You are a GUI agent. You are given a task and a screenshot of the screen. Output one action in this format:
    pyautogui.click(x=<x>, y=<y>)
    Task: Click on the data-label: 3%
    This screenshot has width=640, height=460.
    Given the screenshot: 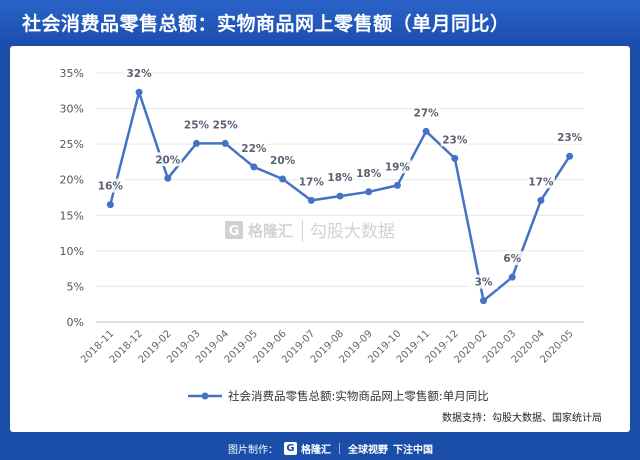 What is the action you would take?
    pyautogui.click(x=484, y=283)
    